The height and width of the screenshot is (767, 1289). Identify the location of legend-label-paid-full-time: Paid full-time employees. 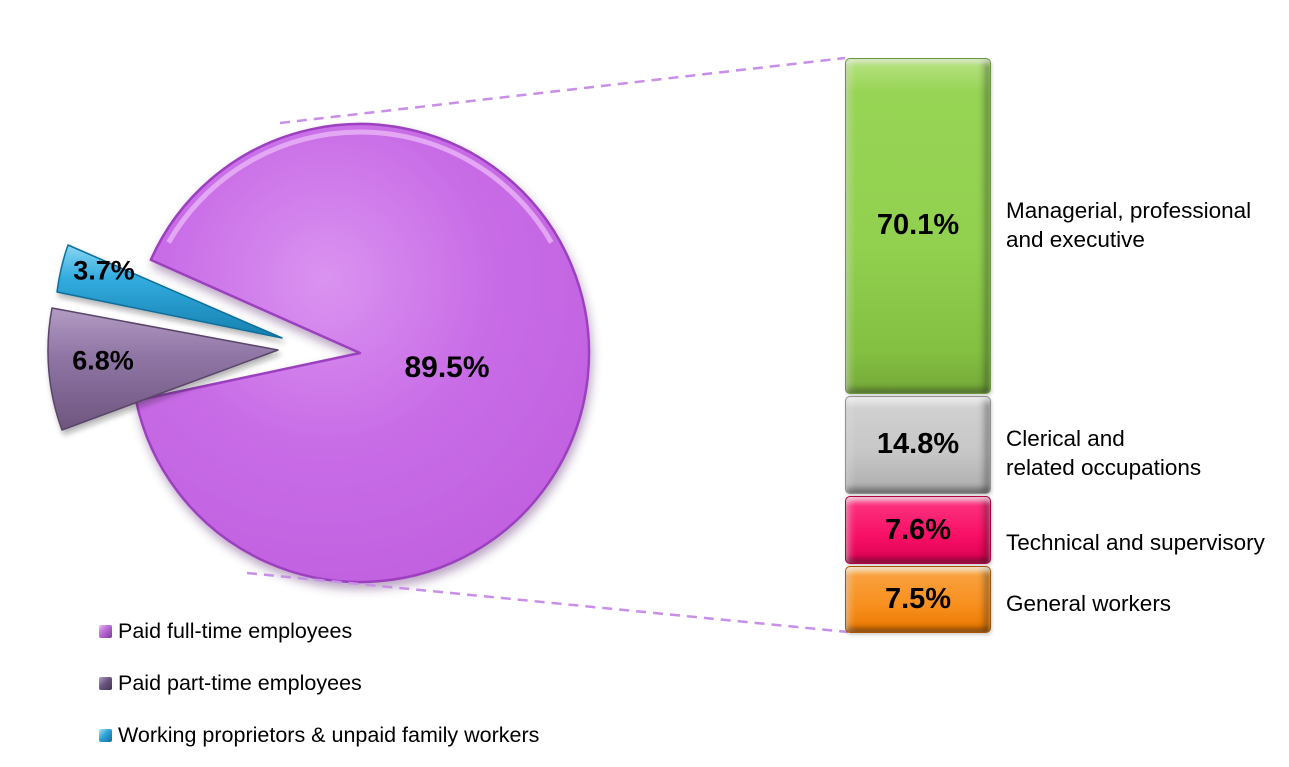
(235, 630).